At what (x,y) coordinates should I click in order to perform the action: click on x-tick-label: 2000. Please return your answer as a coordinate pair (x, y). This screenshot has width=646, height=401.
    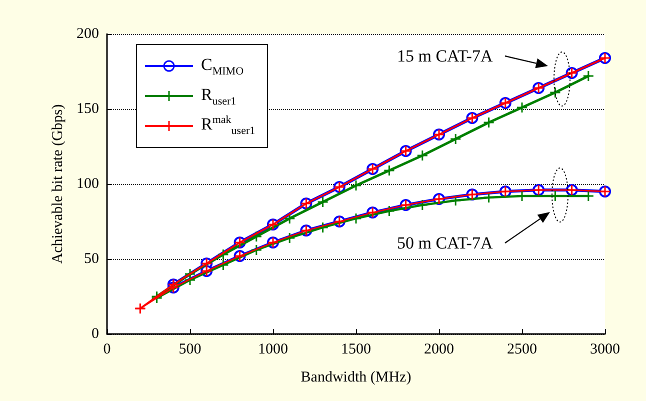
    Looking at the image, I should click on (439, 350).